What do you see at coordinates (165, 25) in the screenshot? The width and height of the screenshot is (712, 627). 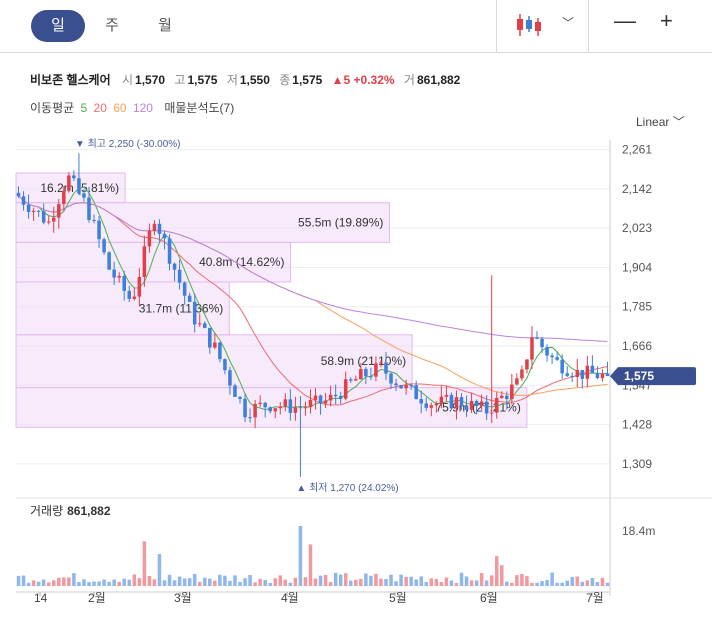 I see `tab-month: 월` at bounding box center [165, 25].